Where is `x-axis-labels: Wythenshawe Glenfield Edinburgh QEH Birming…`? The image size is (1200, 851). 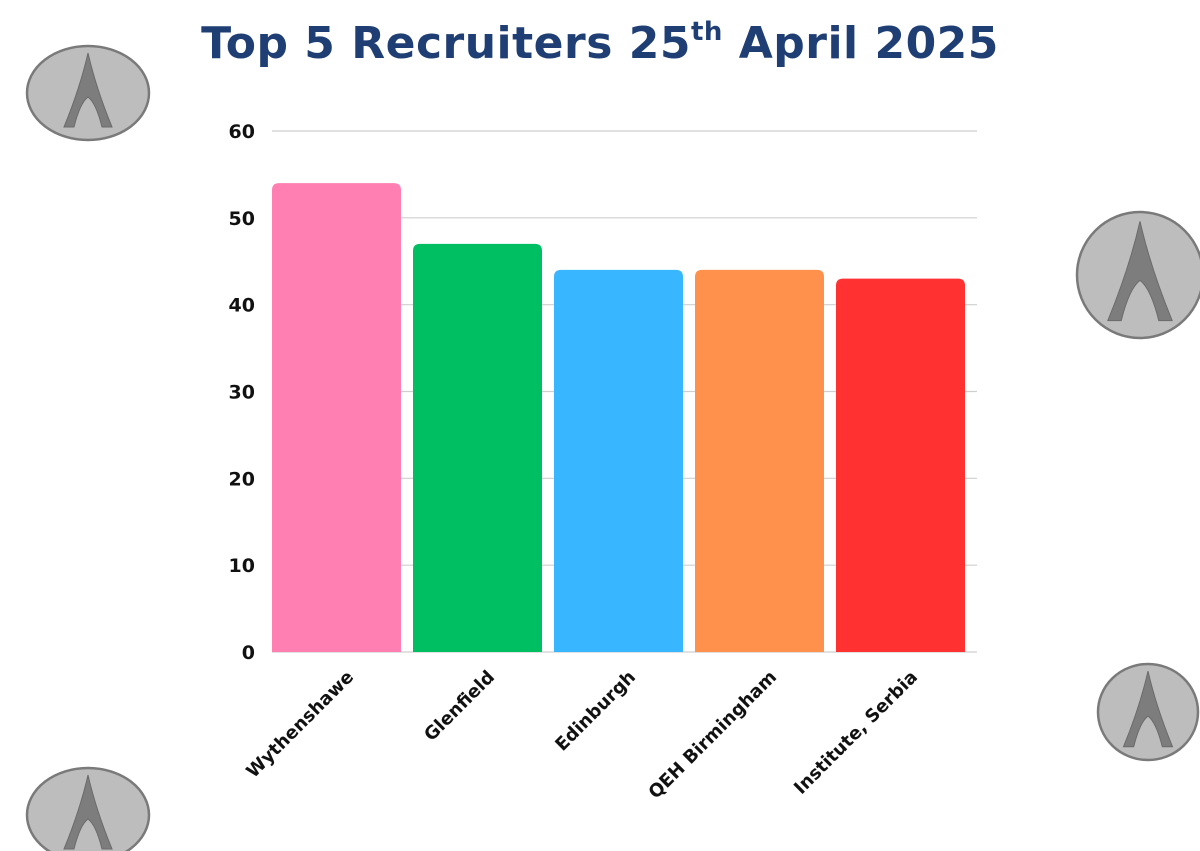 x-axis-labels: Wythenshawe Glenfield Edinburgh QEH Birming… is located at coordinates (582, 735).